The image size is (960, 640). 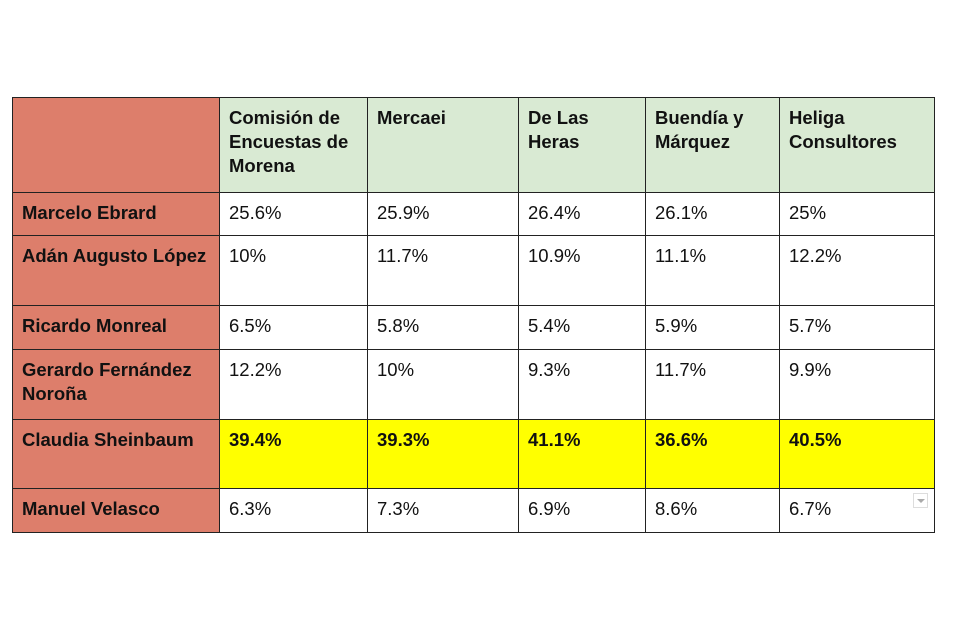 I want to click on cell-value: 9.3%, so click(x=582, y=384).